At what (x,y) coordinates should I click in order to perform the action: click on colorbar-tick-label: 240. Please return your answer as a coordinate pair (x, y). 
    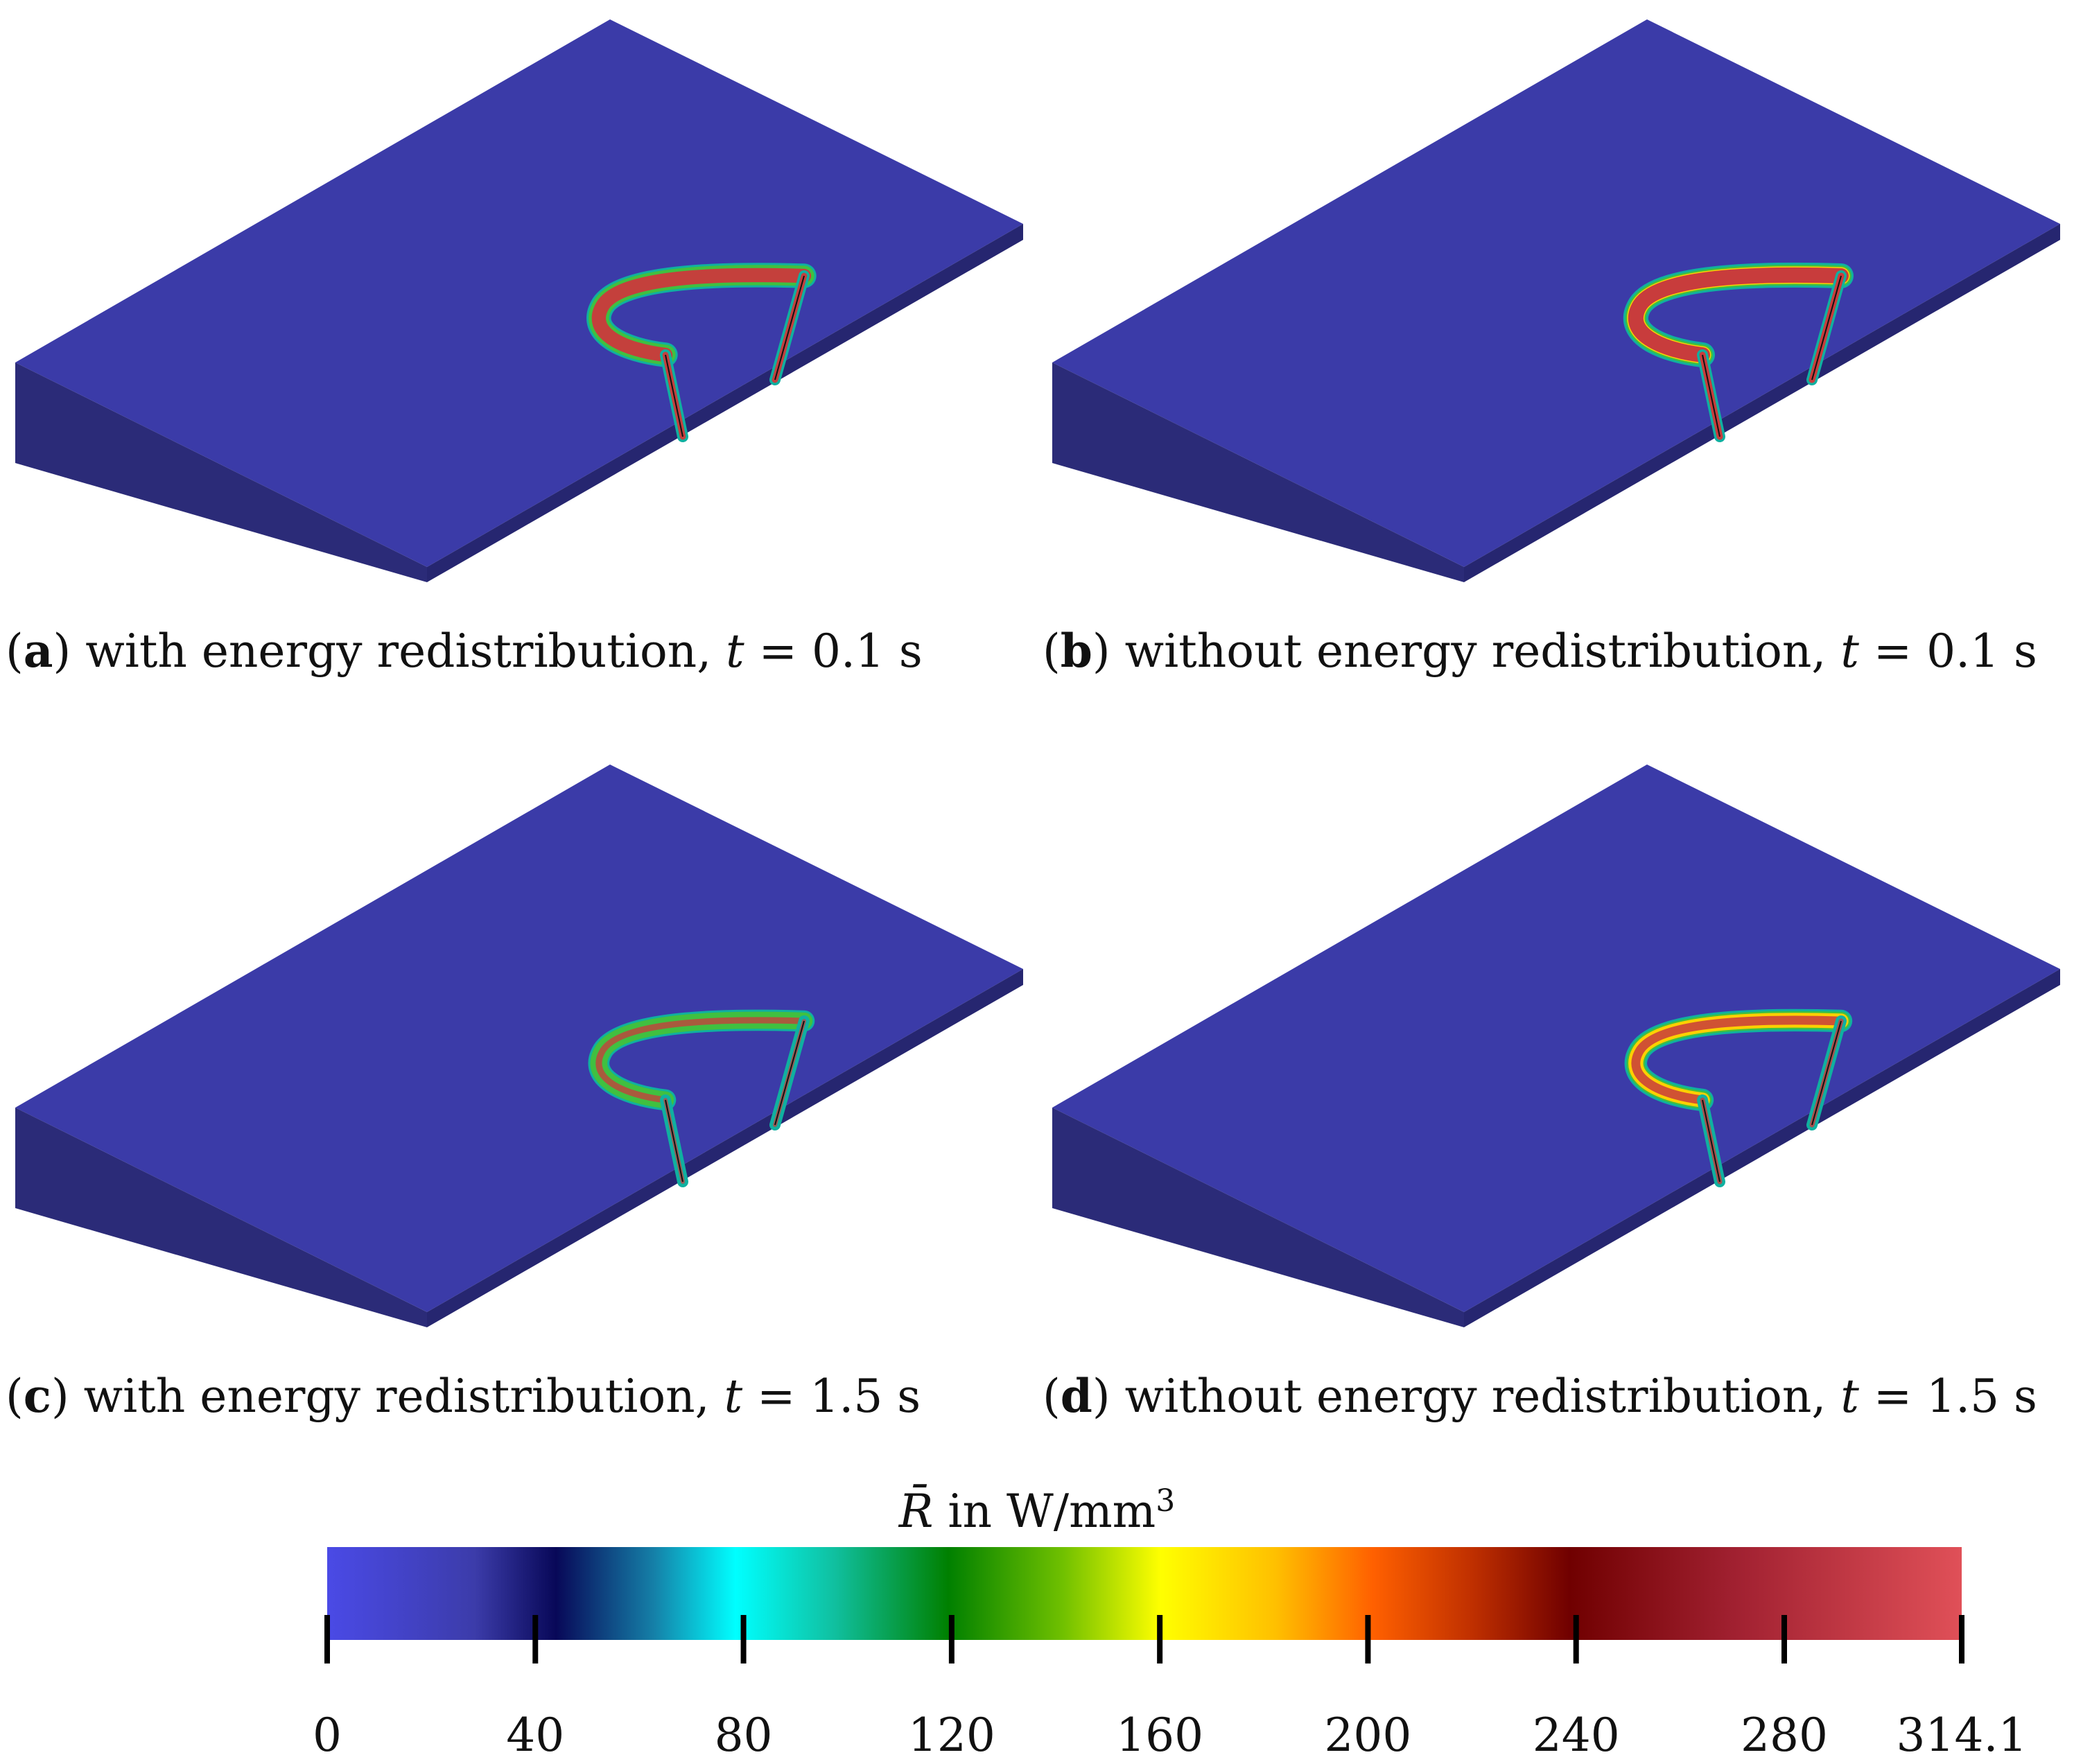
    Looking at the image, I should click on (1576, 1735).